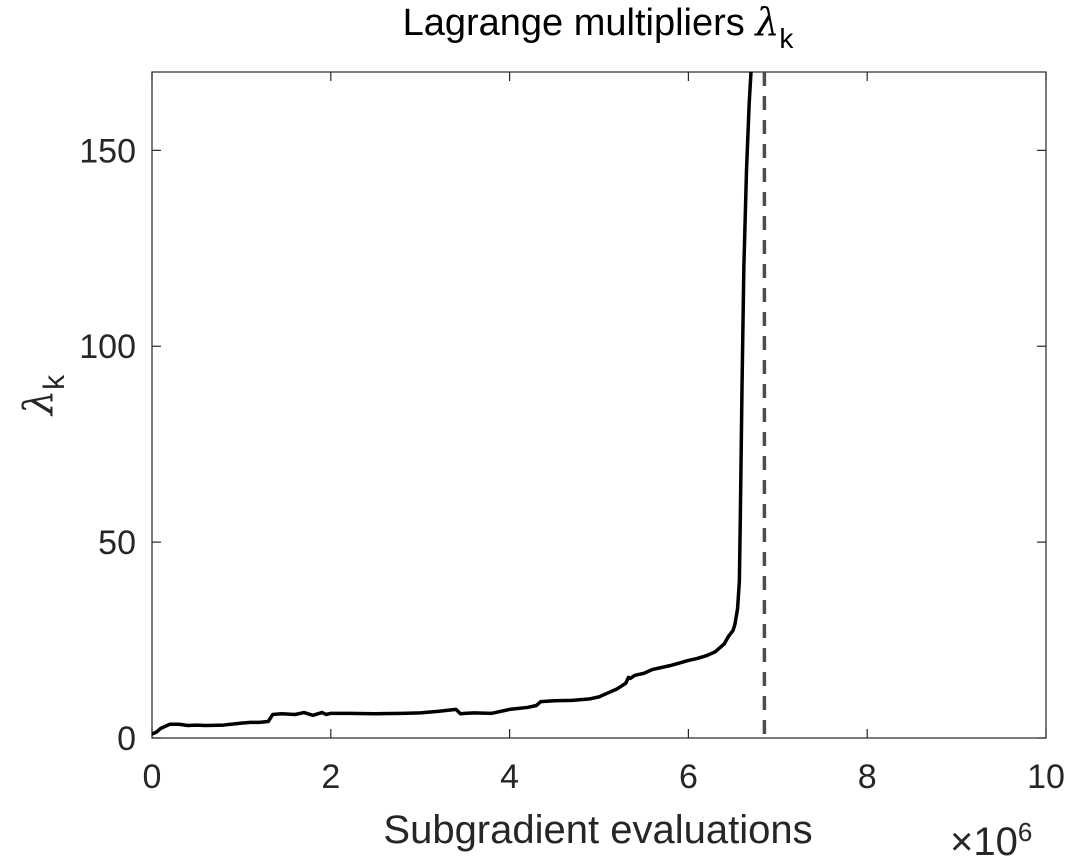  Describe the element at coordinates (1046, 777) in the screenshot. I see `x-tick-label: 10` at that location.